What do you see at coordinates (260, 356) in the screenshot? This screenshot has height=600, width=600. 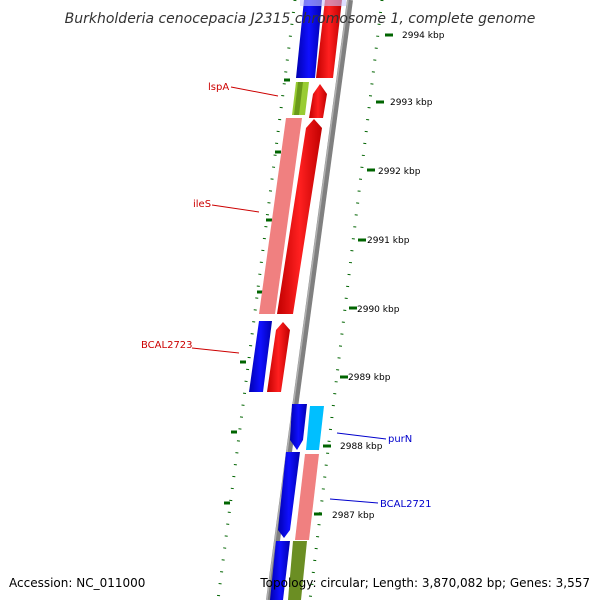 I see `gene-BCAL2723-feature` at bounding box center [260, 356].